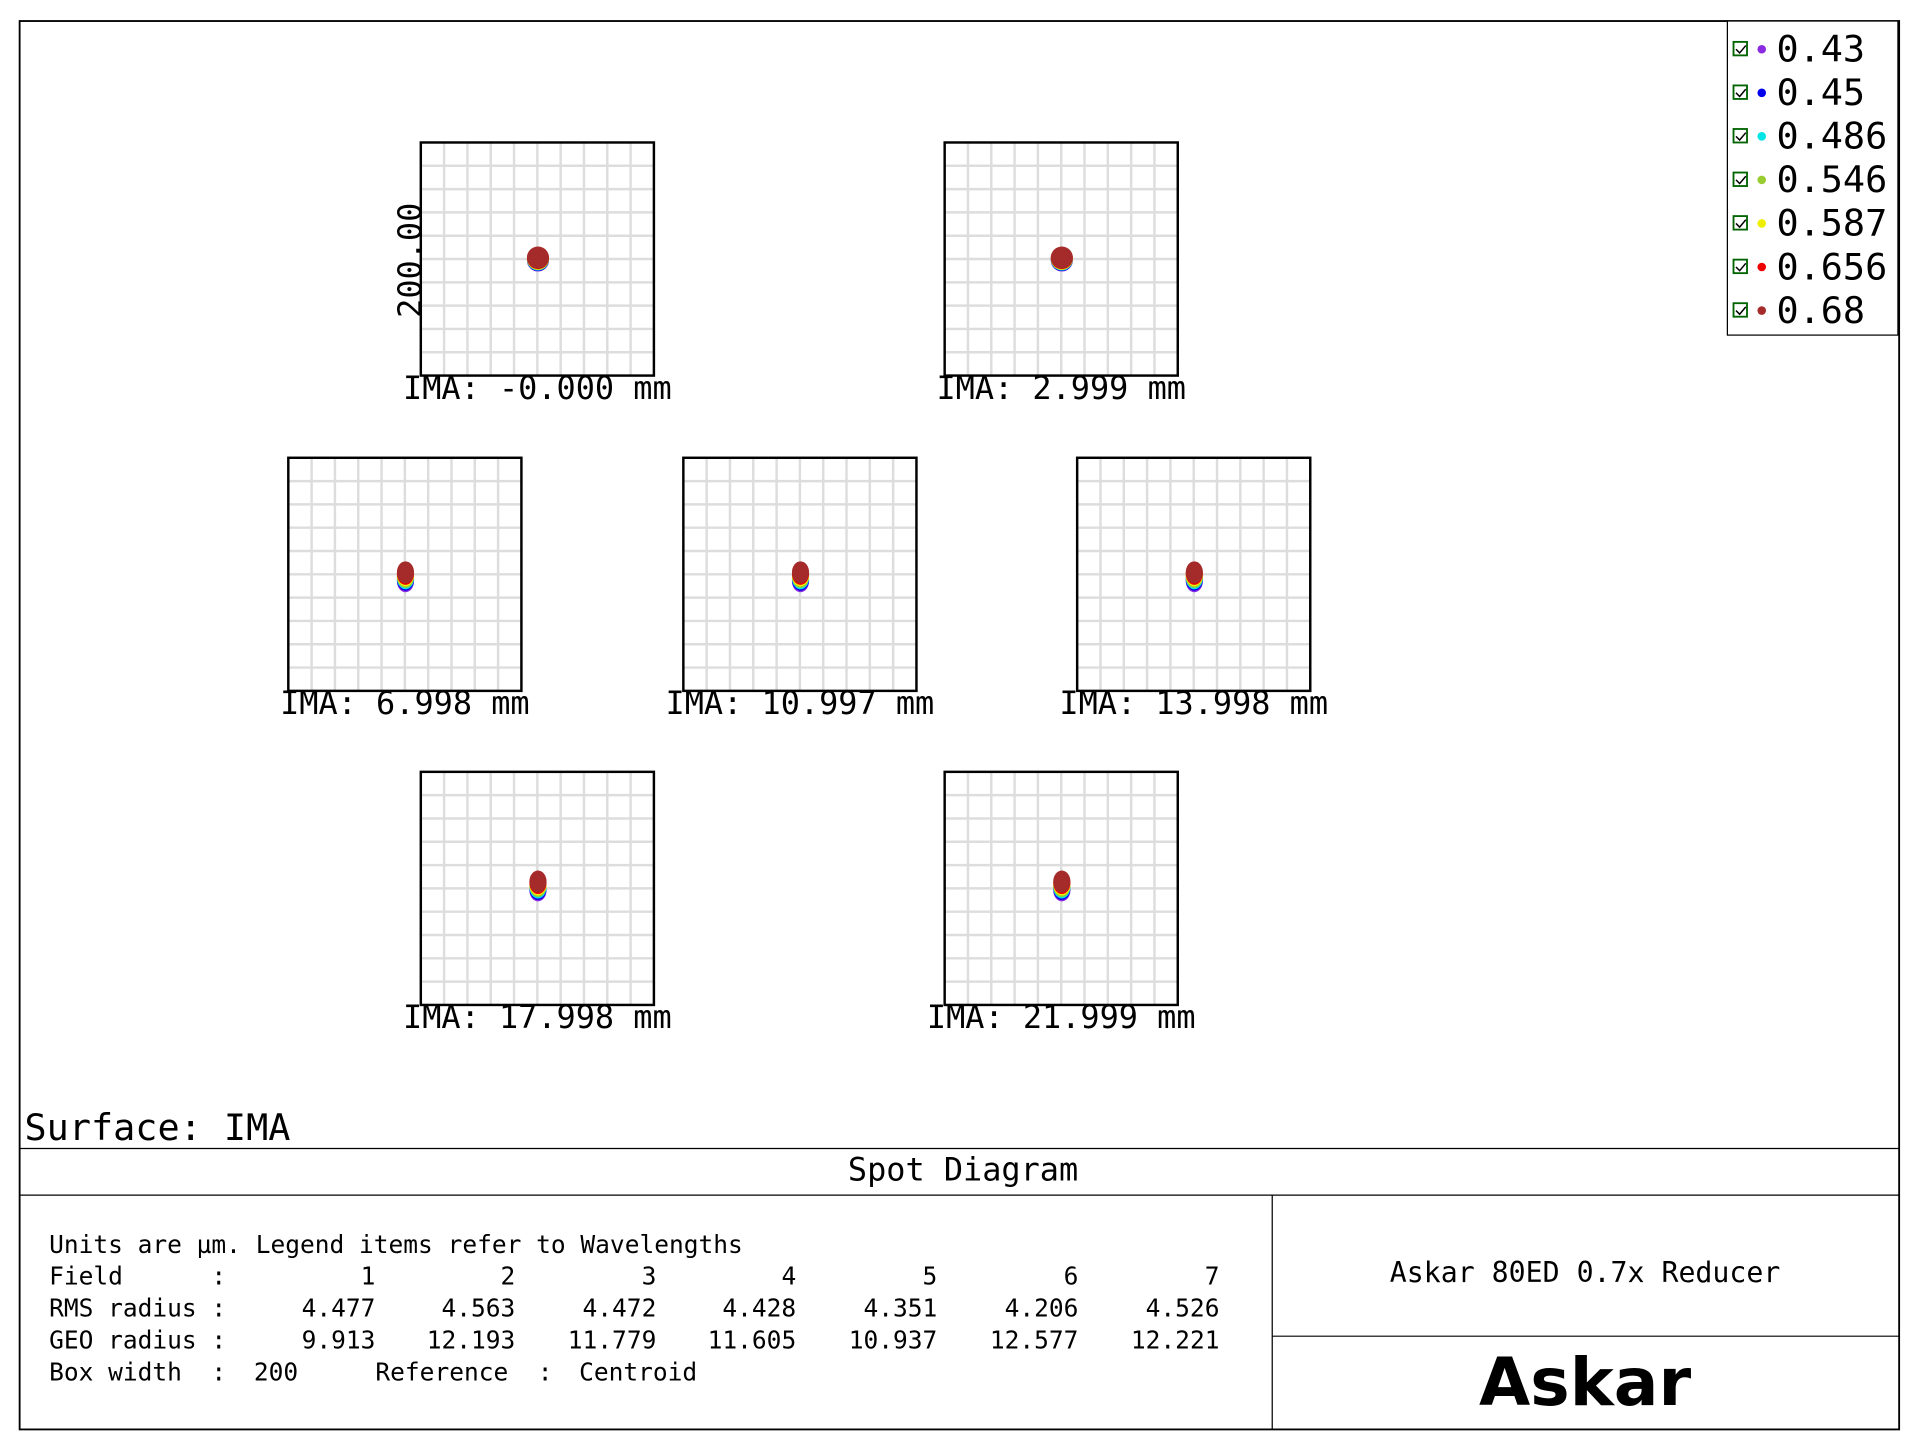  I want to click on lens-name: Askar 80ED 0.7x Reducer, so click(1585, 1272).